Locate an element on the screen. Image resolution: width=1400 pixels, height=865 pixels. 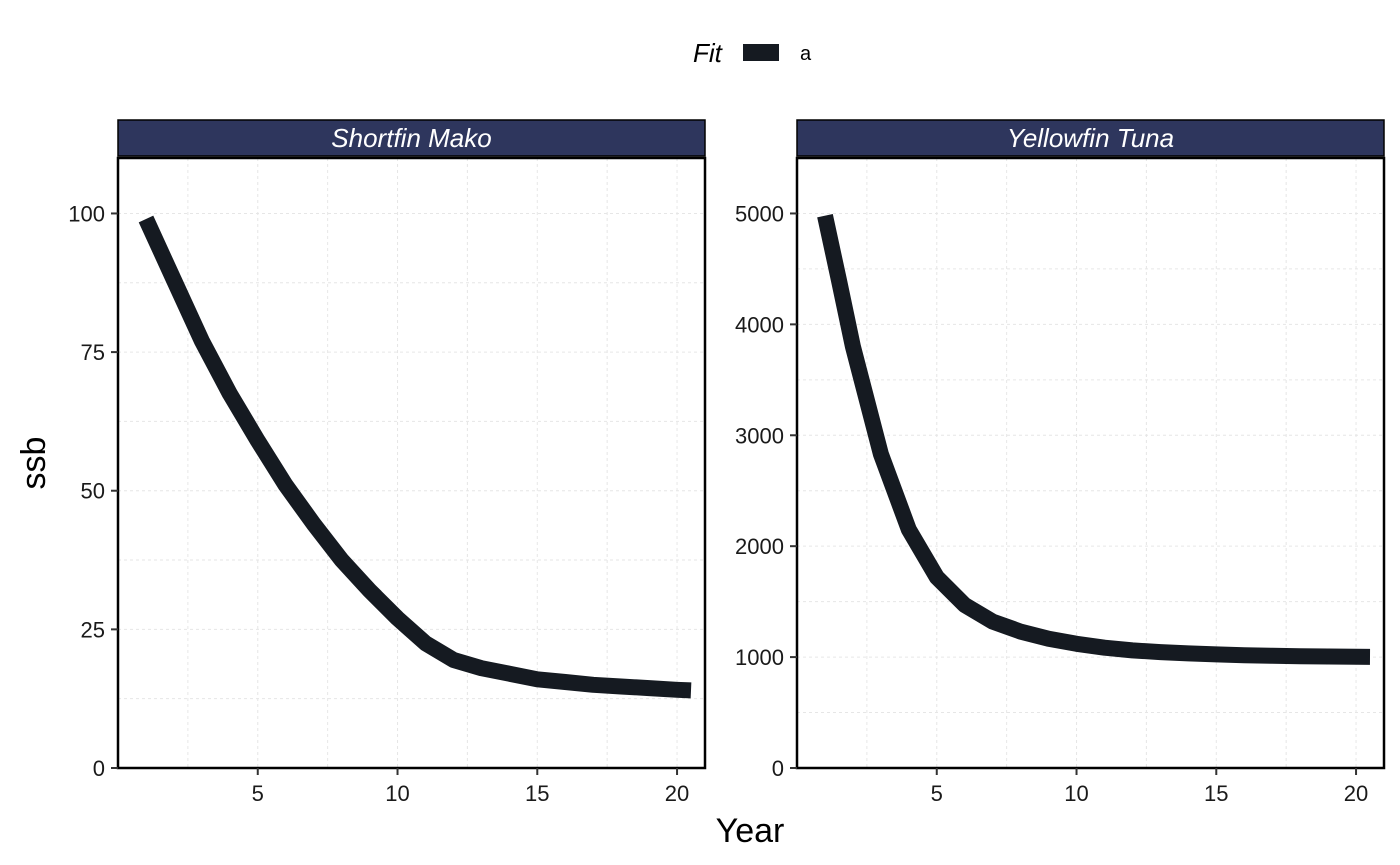
legend-label-a: a is located at coordinates (806, 54).